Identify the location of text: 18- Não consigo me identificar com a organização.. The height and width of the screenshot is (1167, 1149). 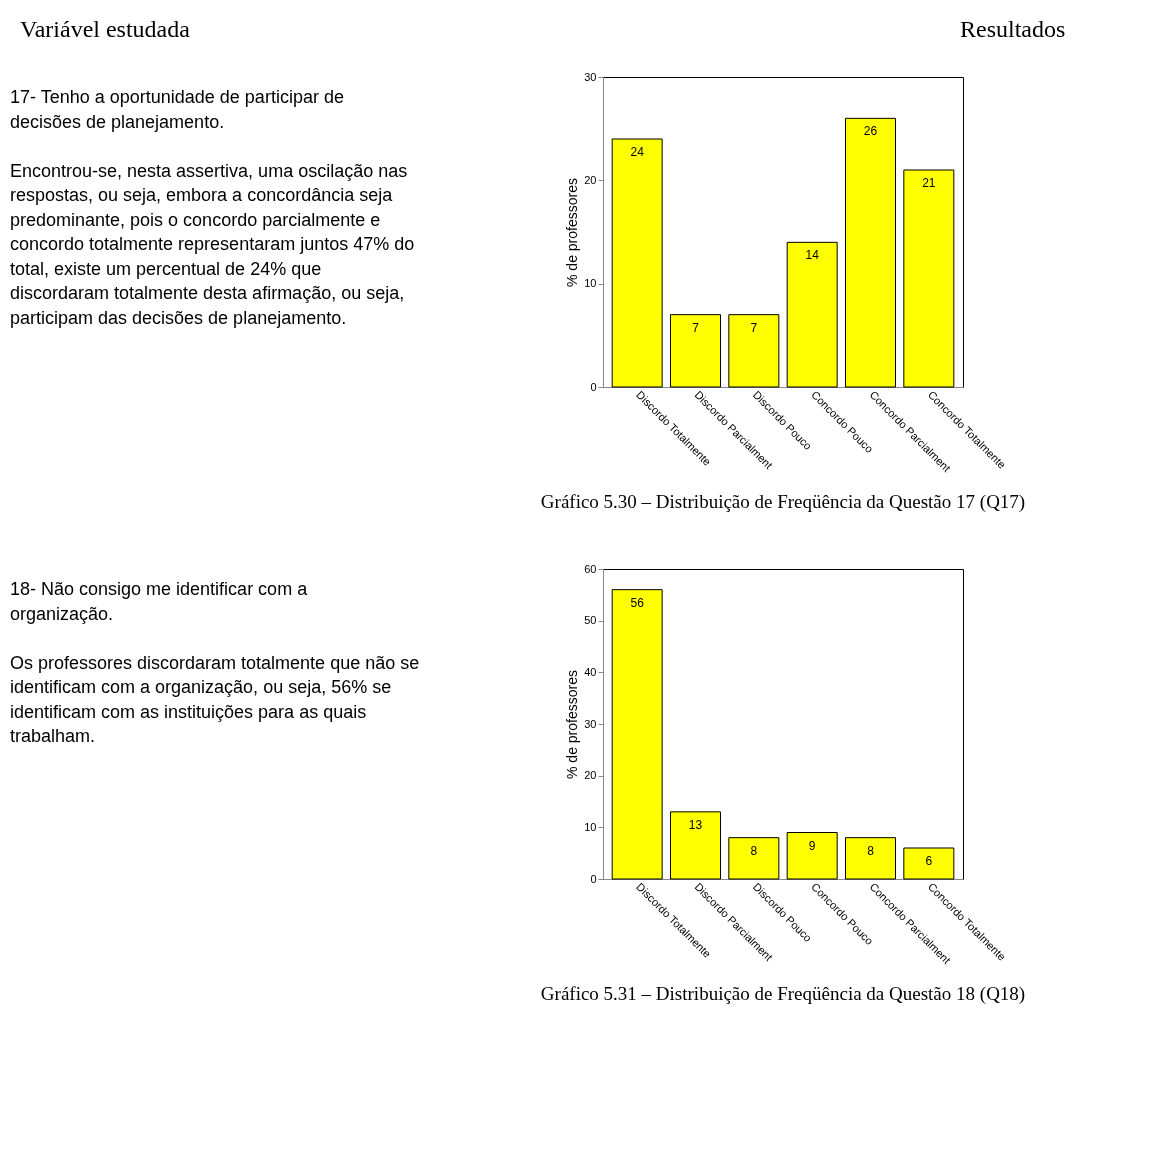
(159, 601).